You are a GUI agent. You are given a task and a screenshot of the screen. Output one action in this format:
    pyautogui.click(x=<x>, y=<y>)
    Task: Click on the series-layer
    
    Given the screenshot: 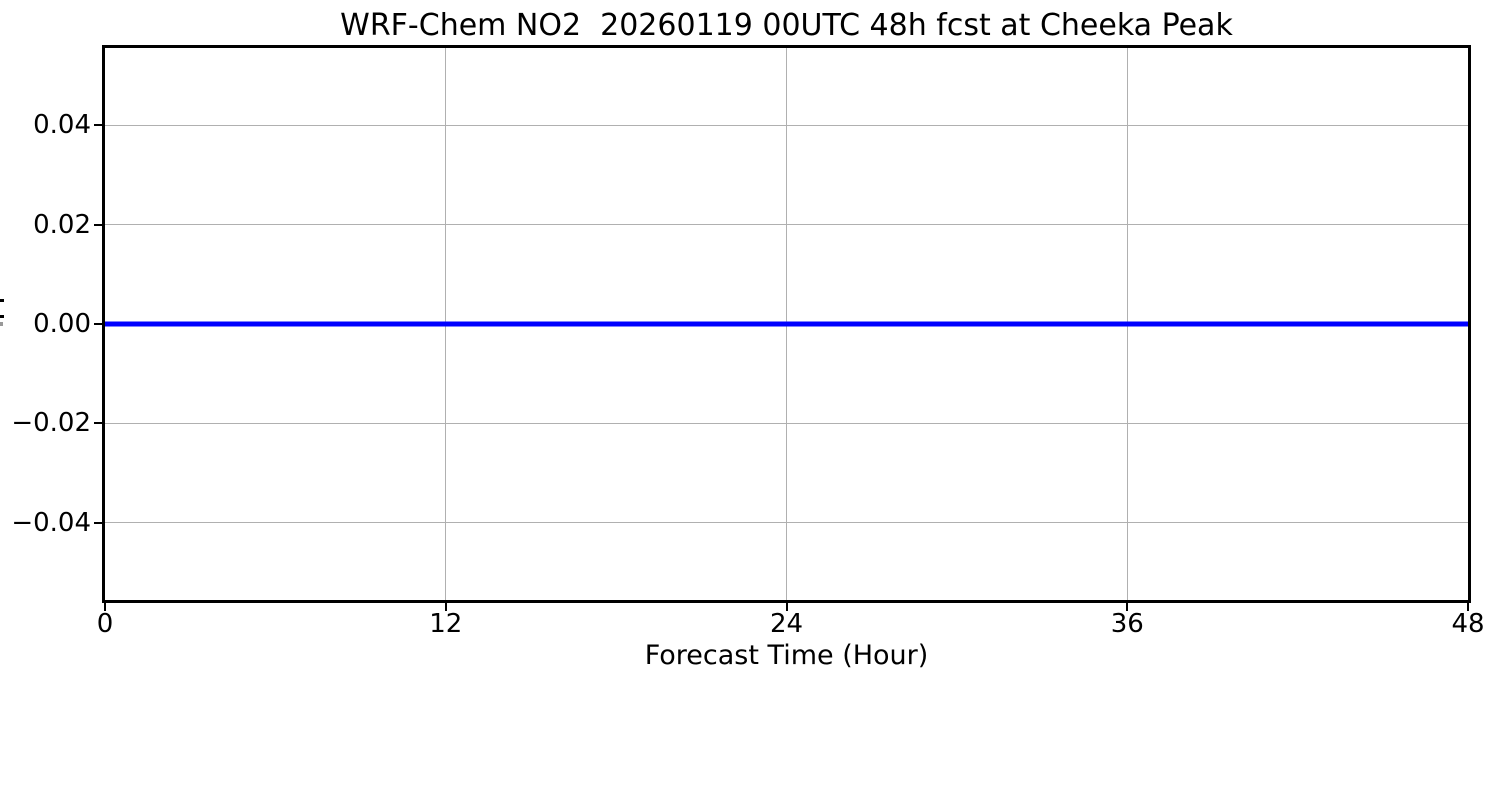 What is the action you would take?
    pyautogui.click(x=786, y=324)
    